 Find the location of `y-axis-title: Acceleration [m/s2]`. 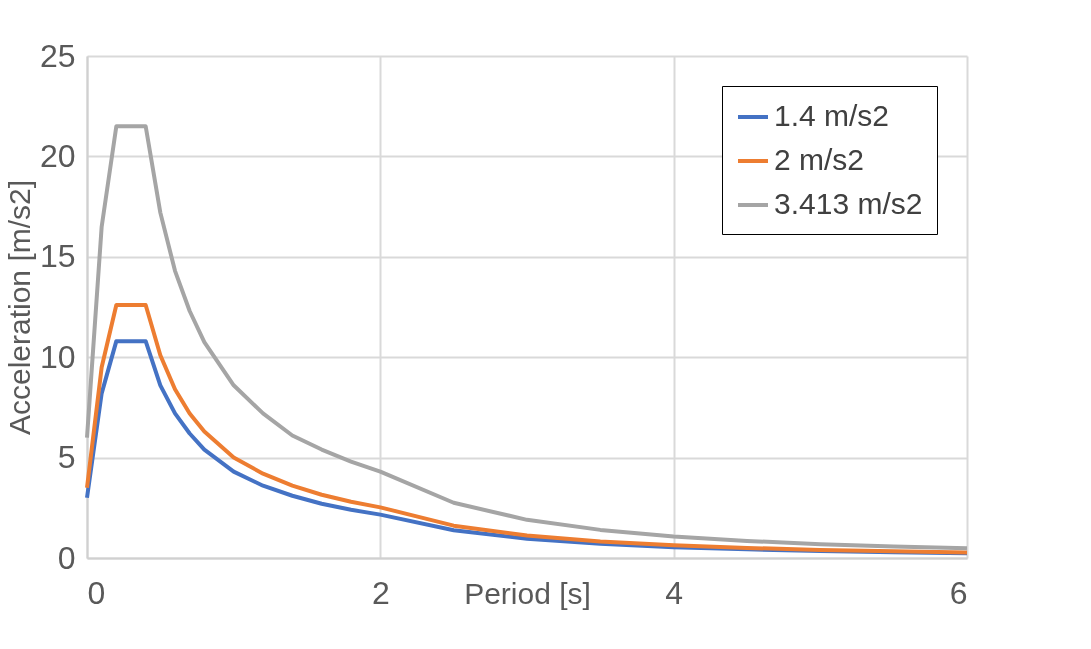

y-axis-title: Acceleration [m/s2] is located at coordinates (19, 307).